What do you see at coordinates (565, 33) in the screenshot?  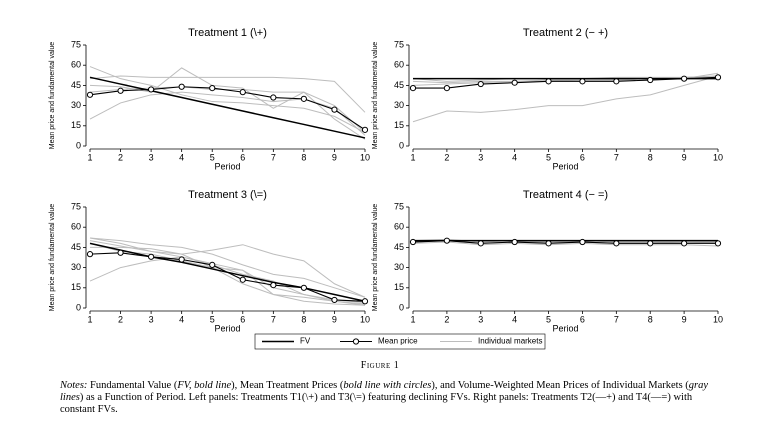 I see `chart-title: Treatment 2 (− +)` at bounding box center [565, 33].